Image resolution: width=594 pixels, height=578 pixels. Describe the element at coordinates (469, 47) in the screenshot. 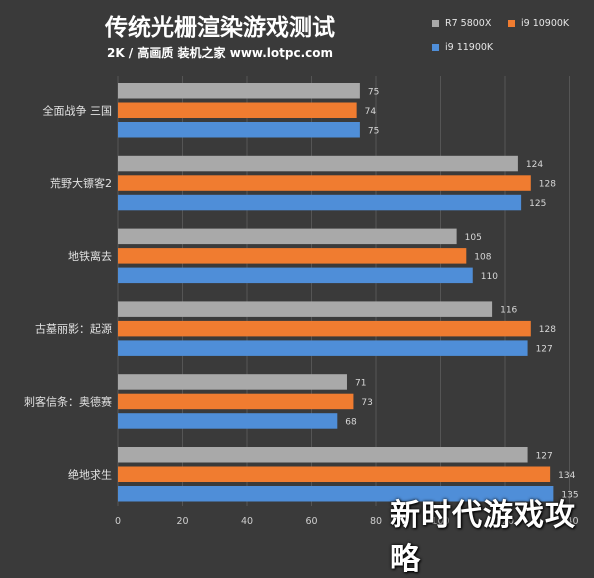

I see `legend-label: i9 11900K` at that location.